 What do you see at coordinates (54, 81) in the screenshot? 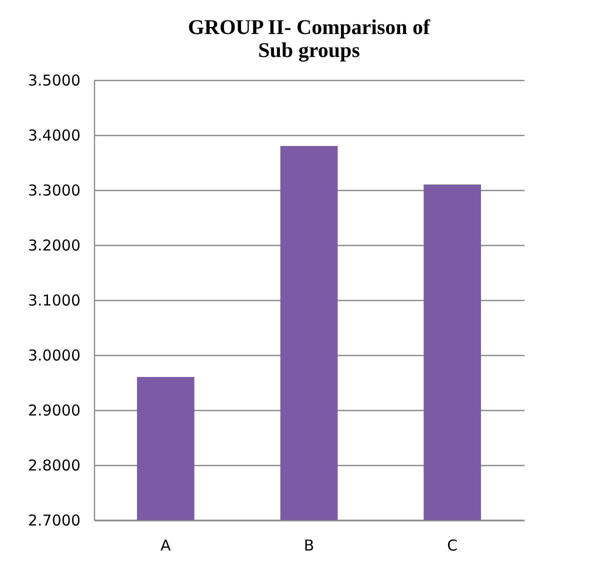
I see `y-tick-label: 3.5000` at bounding box center [54, 81].